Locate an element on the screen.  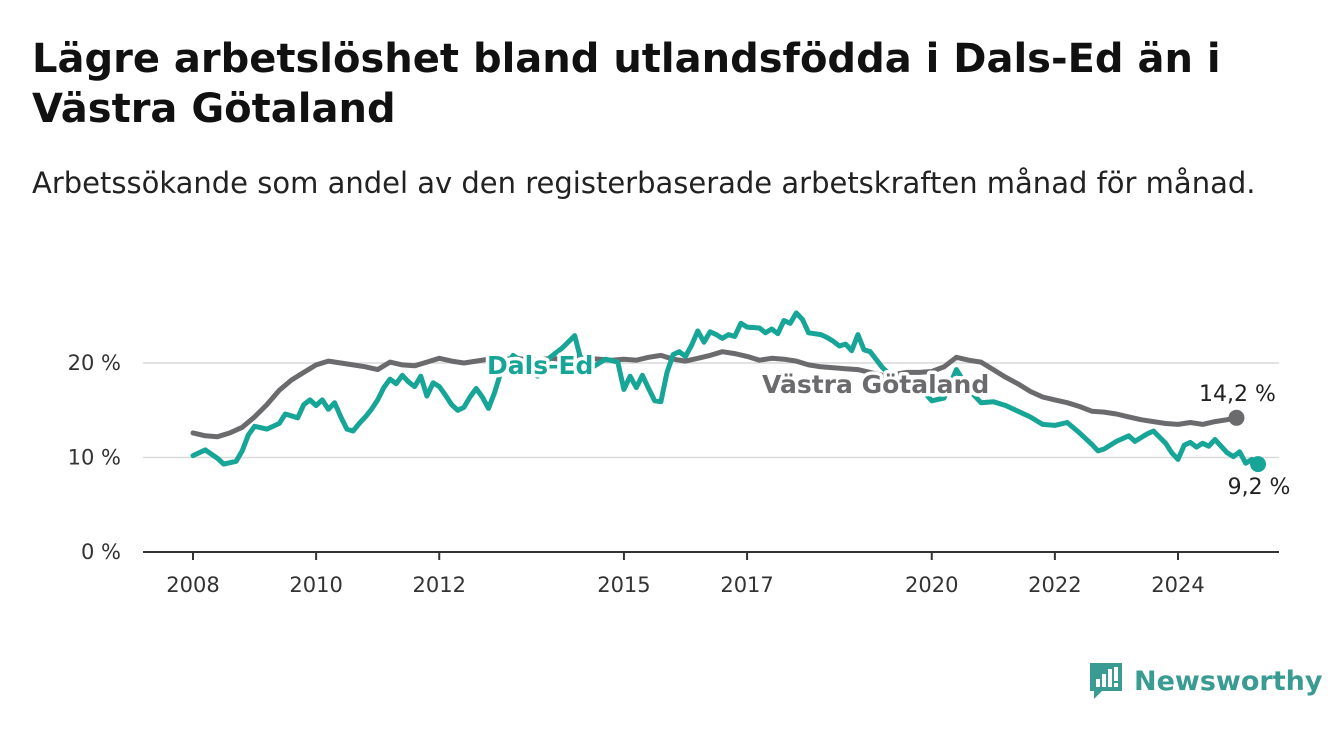
end-point-v-stra-g-taland is located at coordinates (1236, 417).